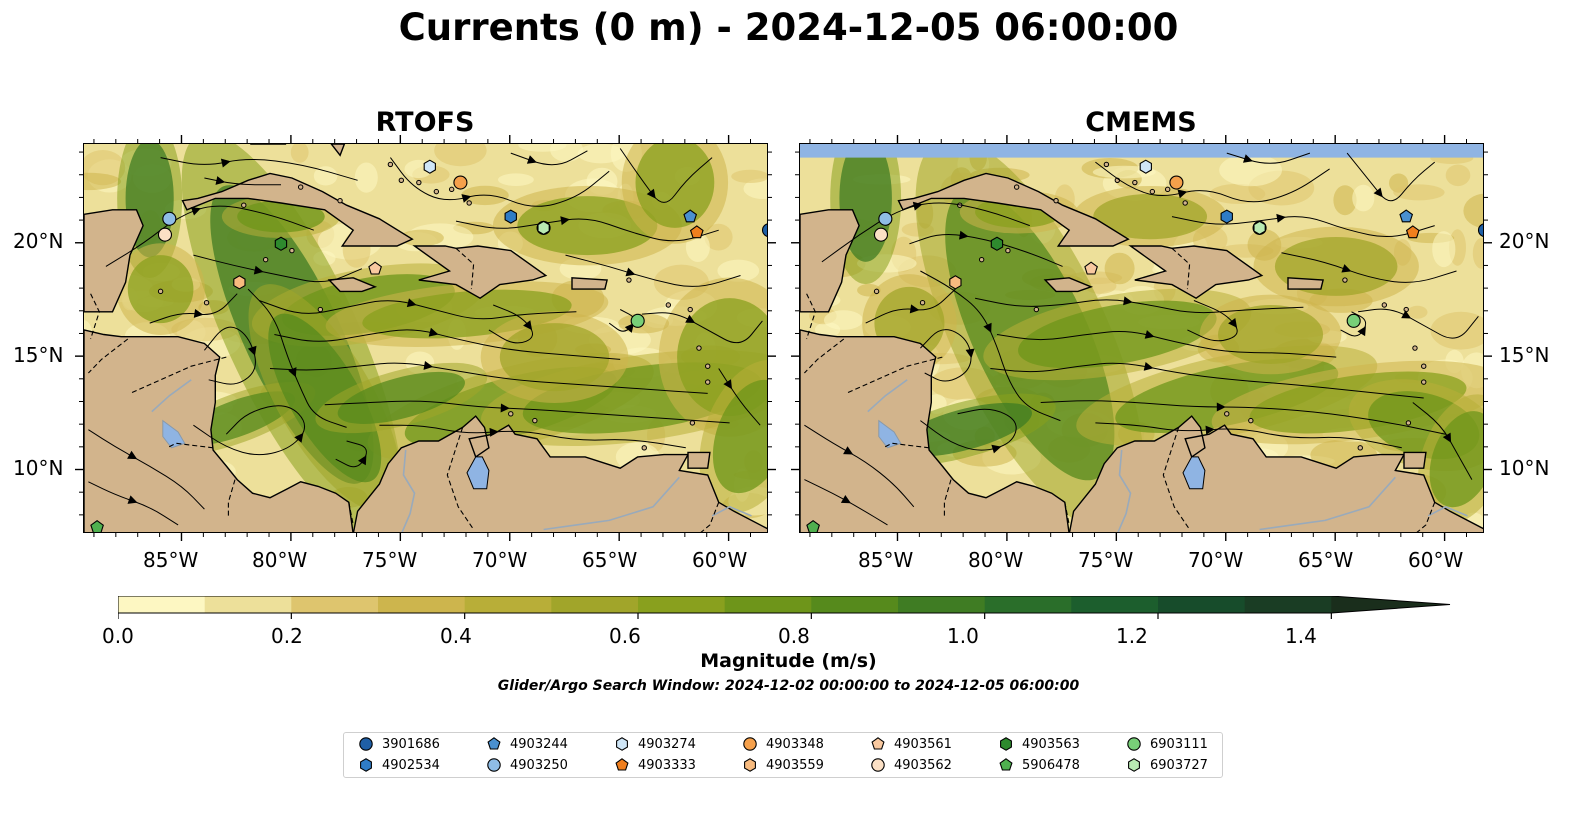  Describe the element at coordinates (38, 468) in the screenshot. I see `lat-tick-label: 10°N` at that location.